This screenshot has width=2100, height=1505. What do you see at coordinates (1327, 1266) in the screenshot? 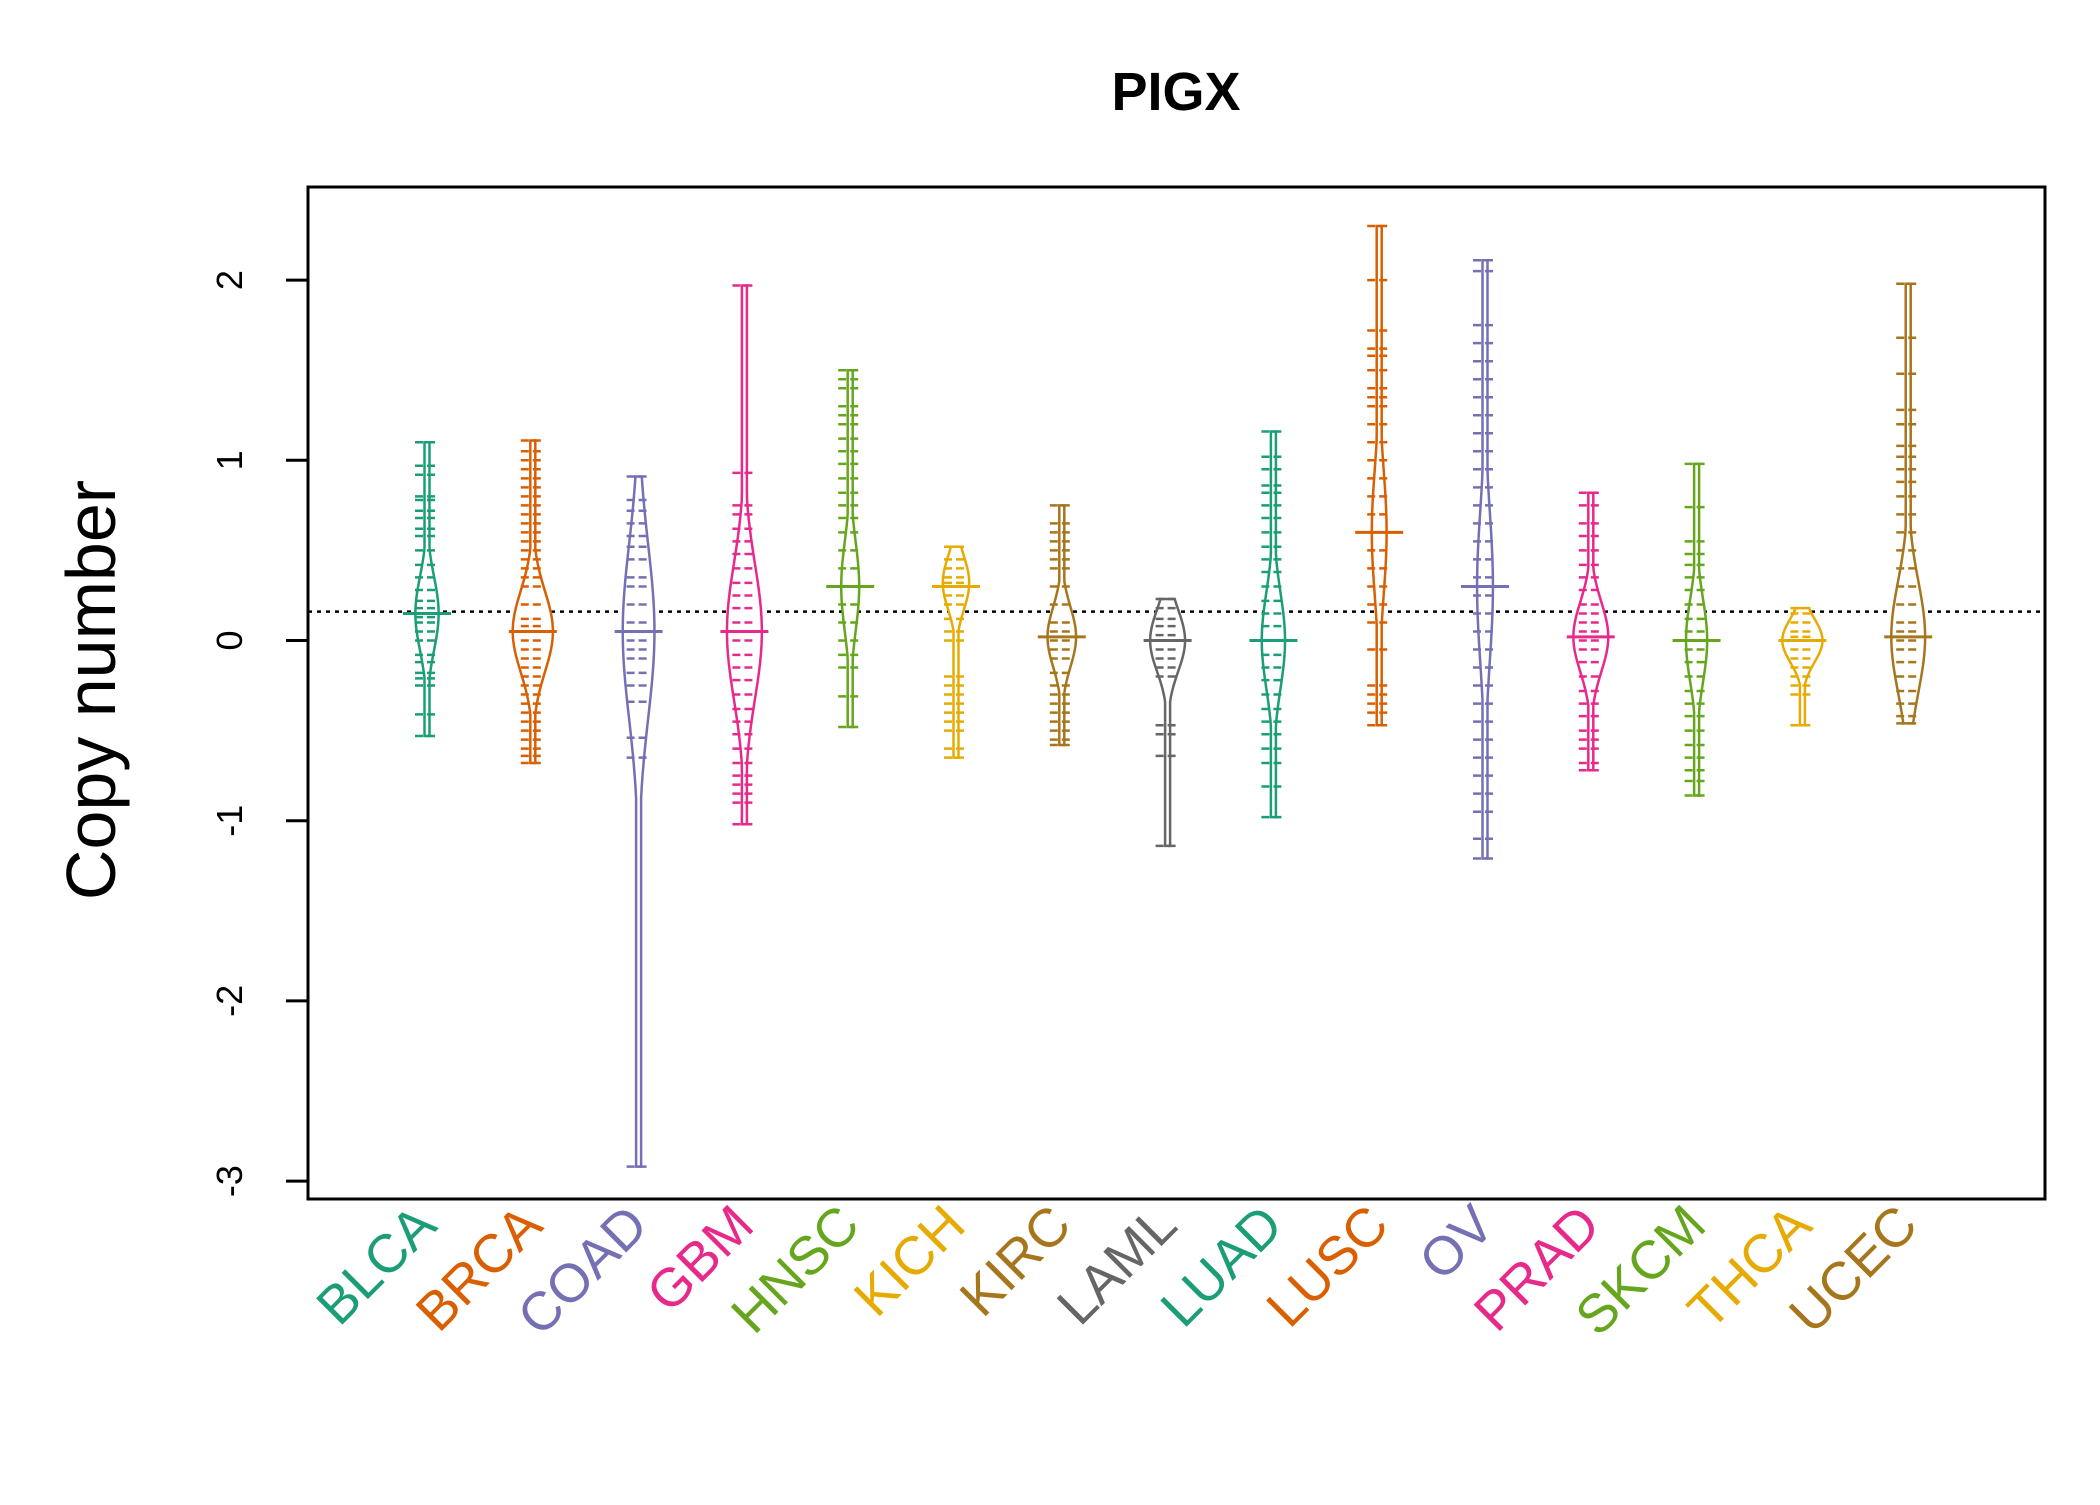
I see `x-category-label: LUSC` at bounding box center [1327, 1266].